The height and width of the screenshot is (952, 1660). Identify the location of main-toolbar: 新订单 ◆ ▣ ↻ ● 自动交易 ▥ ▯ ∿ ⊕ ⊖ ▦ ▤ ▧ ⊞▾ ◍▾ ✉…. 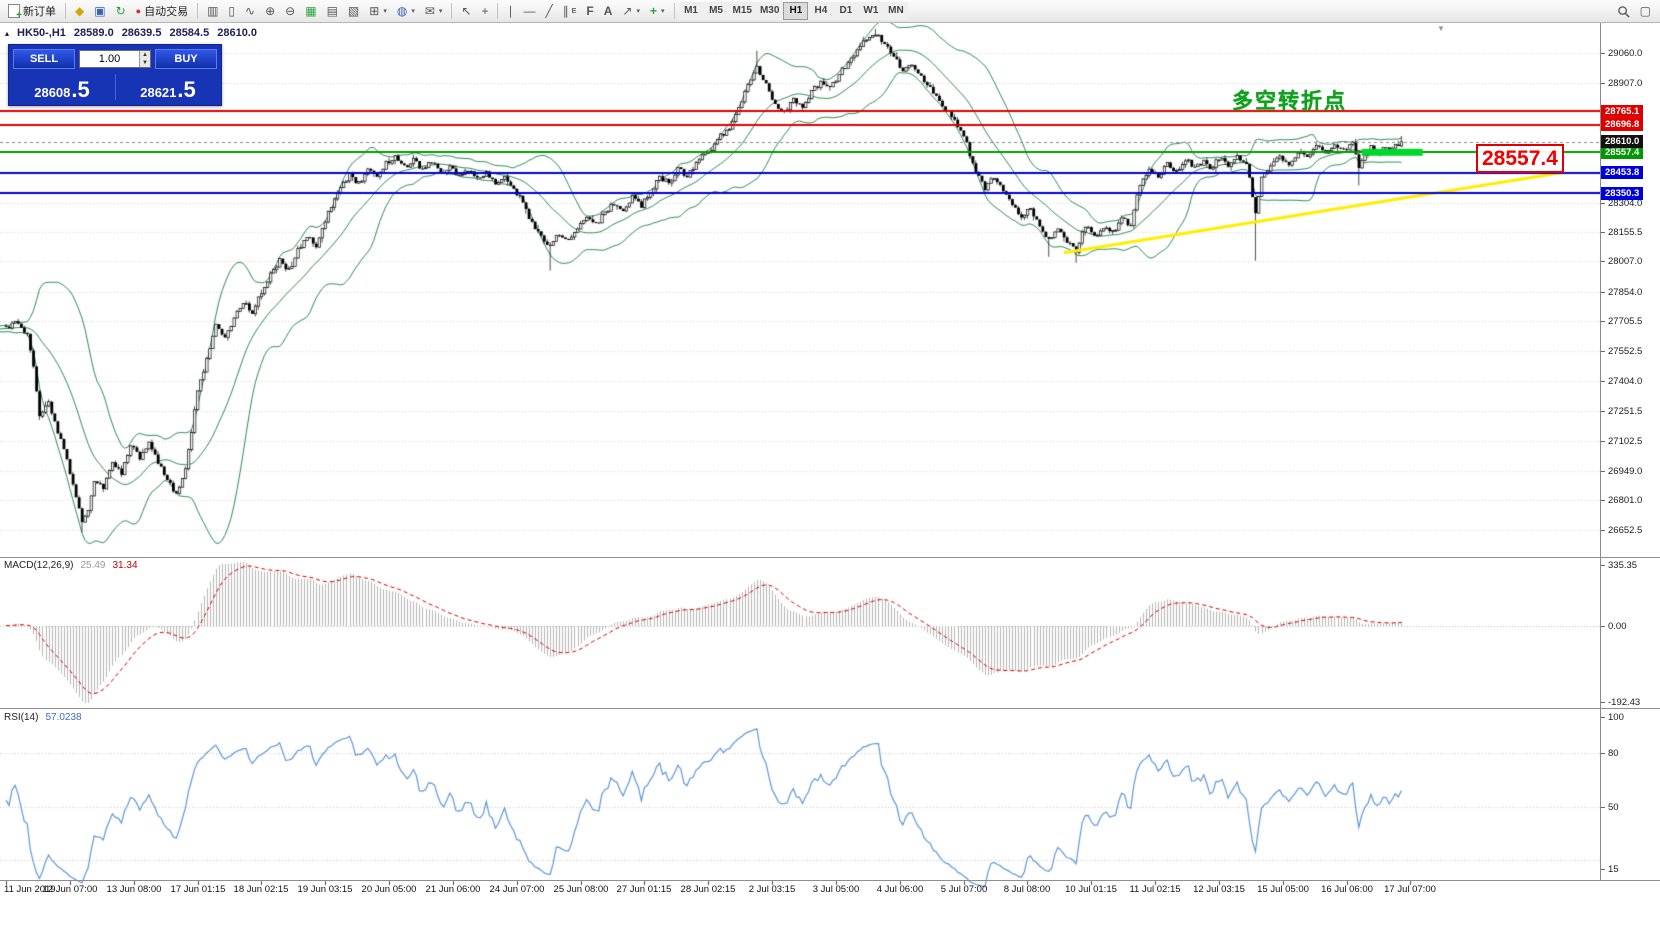
(830, 11).